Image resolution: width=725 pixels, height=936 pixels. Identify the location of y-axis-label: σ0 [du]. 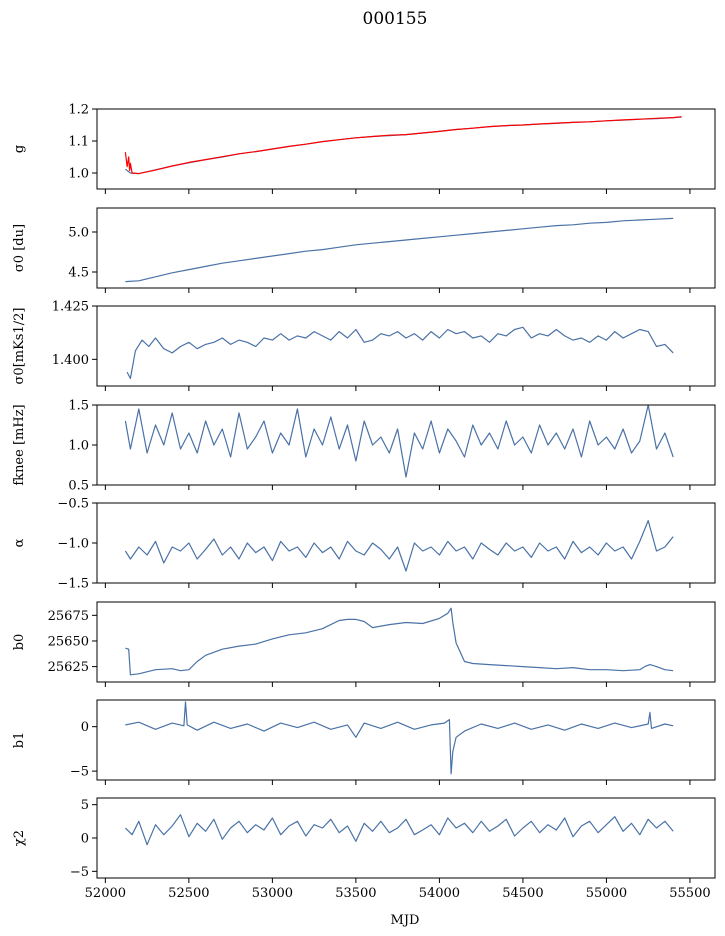
(19, 248).